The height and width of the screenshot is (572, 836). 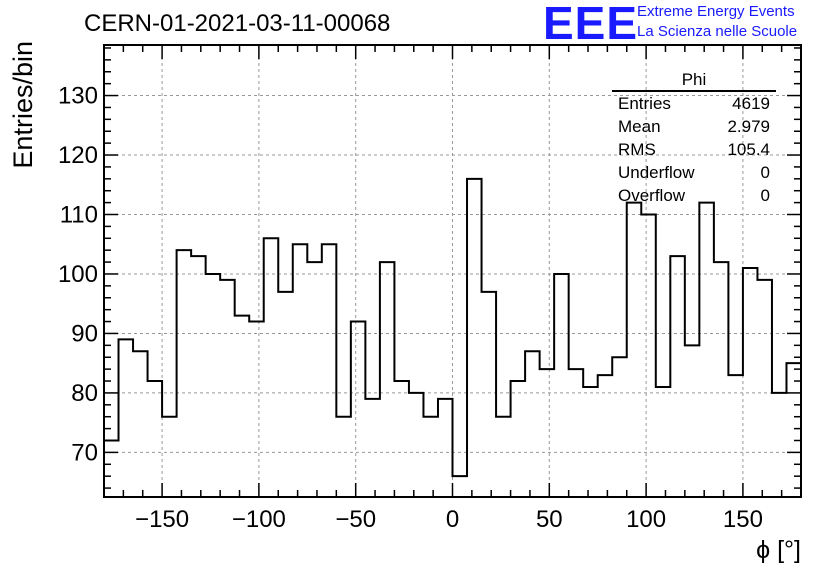 I want to click on logo-text-line2: La Scienza nelle Scuole, so click(x=717, y=31).